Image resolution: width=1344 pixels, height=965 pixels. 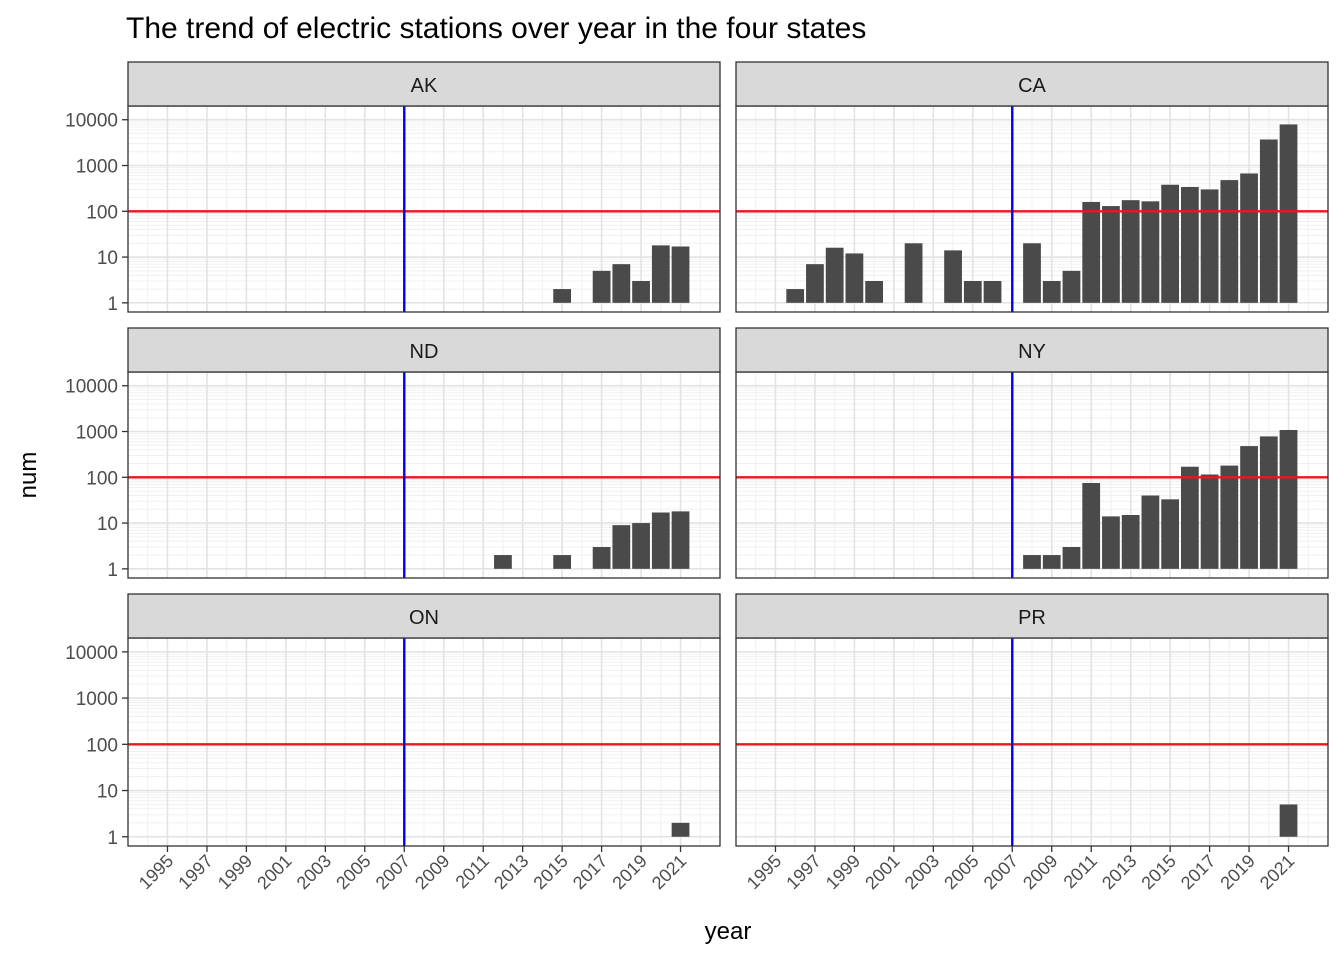 I want to click on bar-ca-2020, so click(x=1268, y=221).